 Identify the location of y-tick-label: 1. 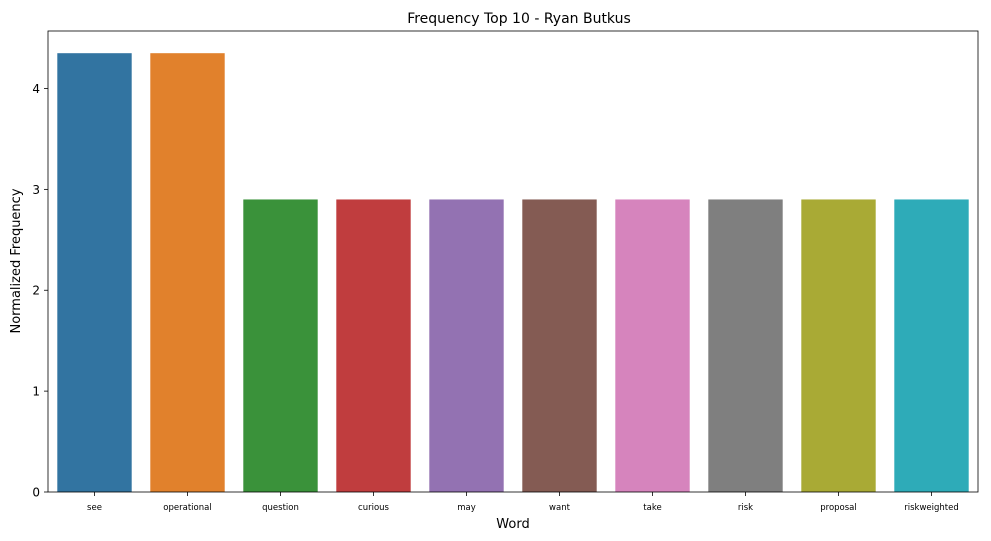
(36, 392).